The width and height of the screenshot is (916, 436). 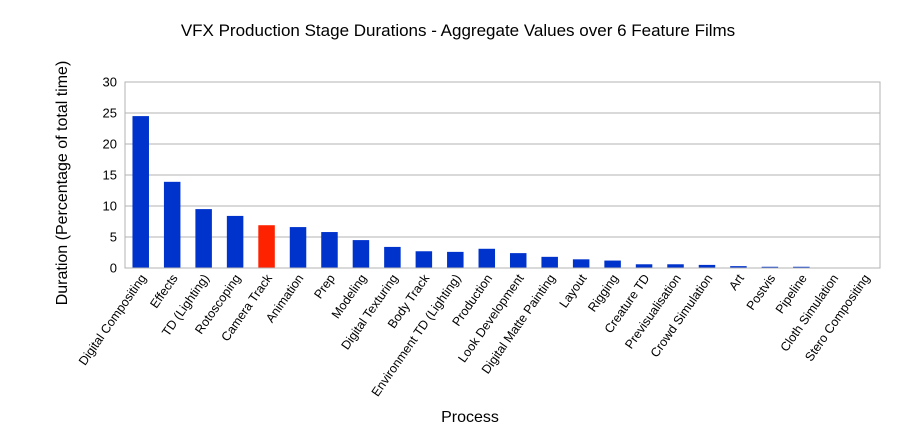 What do you see at coordinates (163, 291) in the screenshot?
I see `x-category-label: Effects` at bounding box center [163, 291].